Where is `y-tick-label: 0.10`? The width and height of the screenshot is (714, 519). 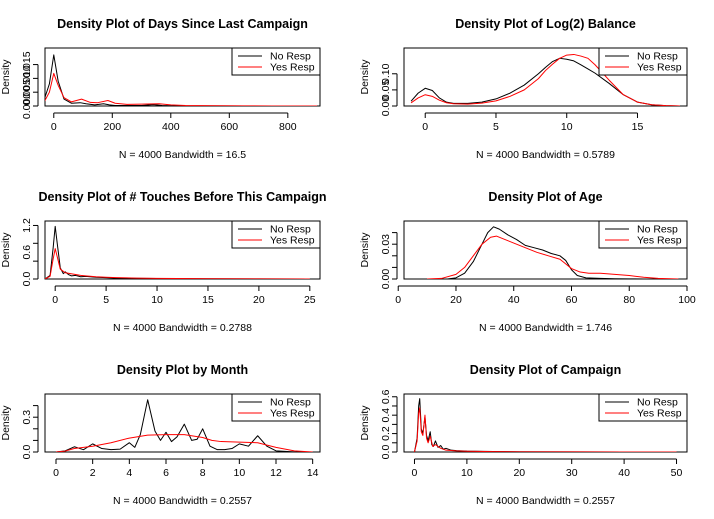 y-tick-label: 0.10 is located at coordinates (386, 73).